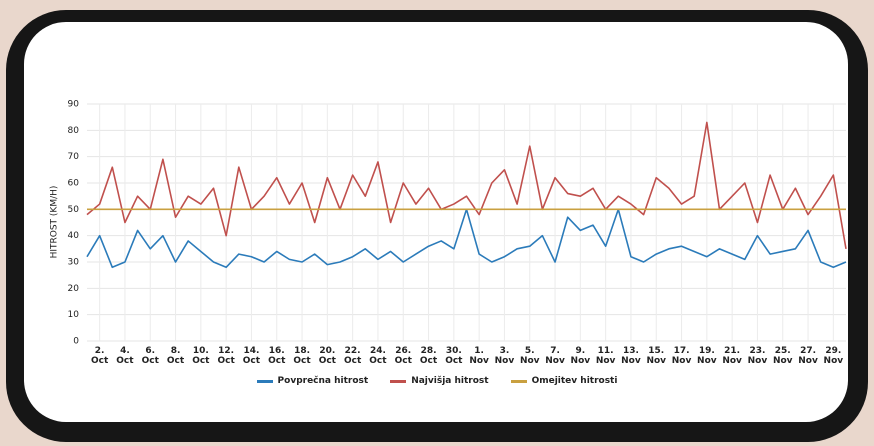  What do you see at coordinates (327, 356) in the screenshot?
I see `x-tick-label: 20. Oct` at bounding box center [327, 356].